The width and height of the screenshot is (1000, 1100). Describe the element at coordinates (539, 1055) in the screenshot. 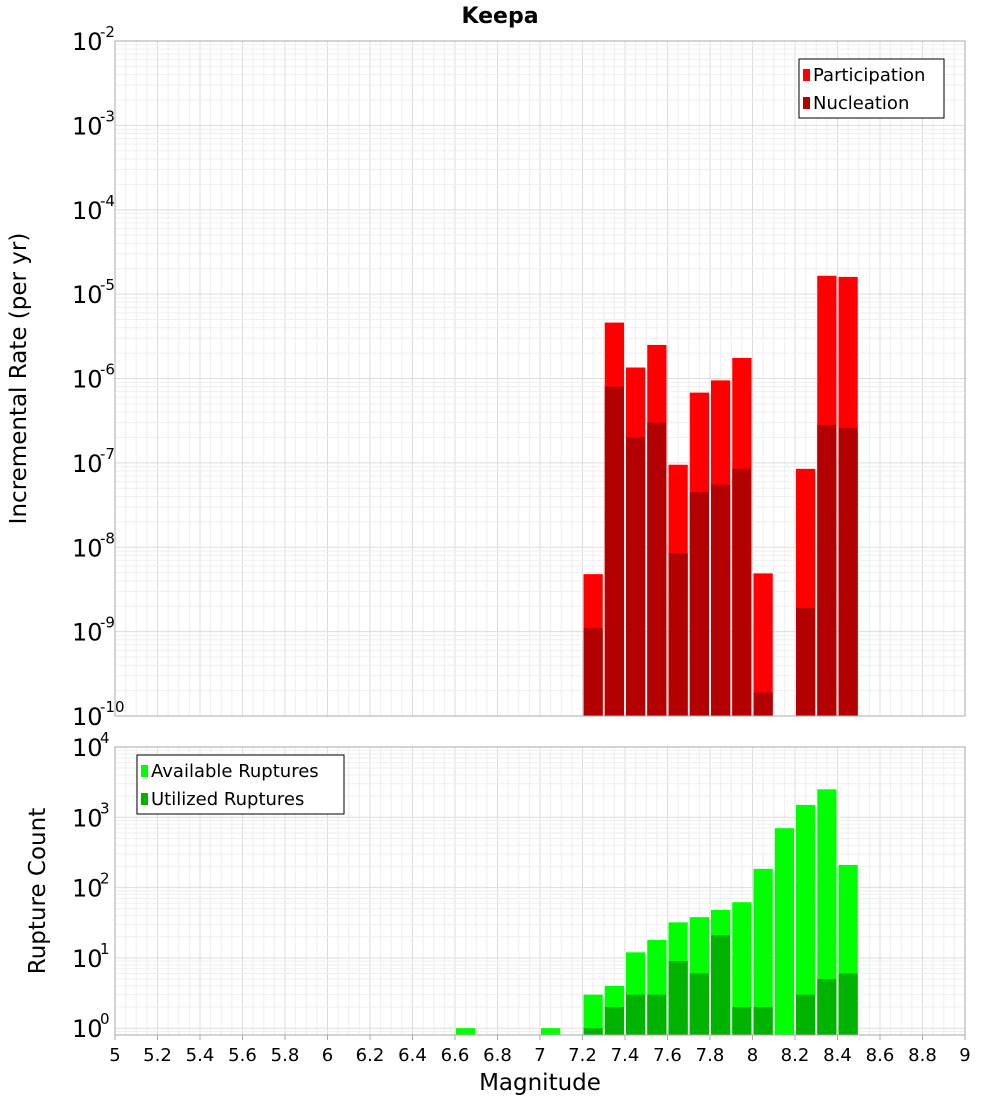

I see `x-tick-label: 7` at that location.